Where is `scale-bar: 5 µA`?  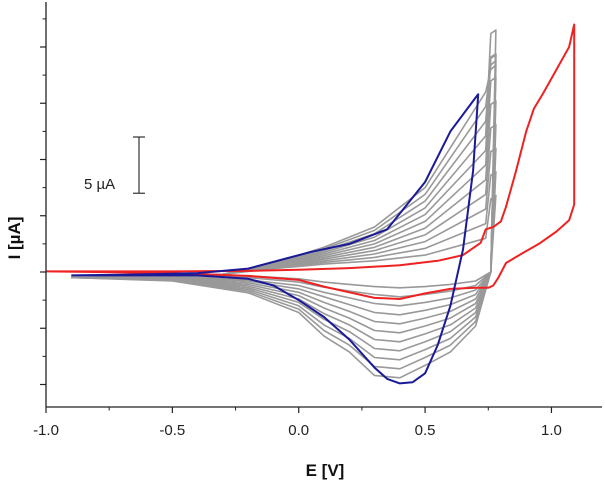
scale-bar: 5 µA is located at coordinates (114, 165).